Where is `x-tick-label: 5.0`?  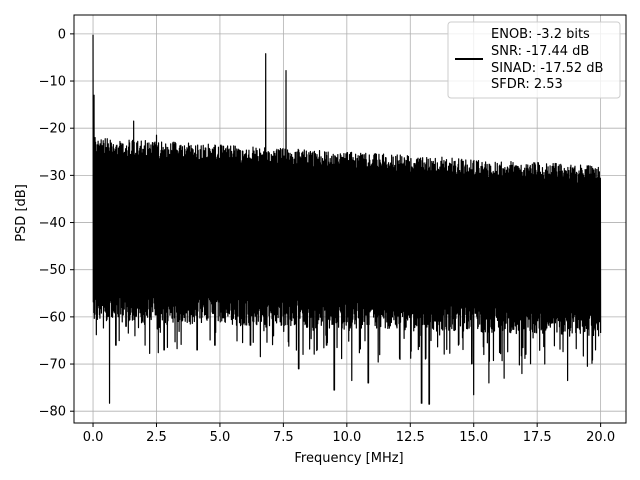
x-tick-label: 5.0 is located at coordinates (220, 437).